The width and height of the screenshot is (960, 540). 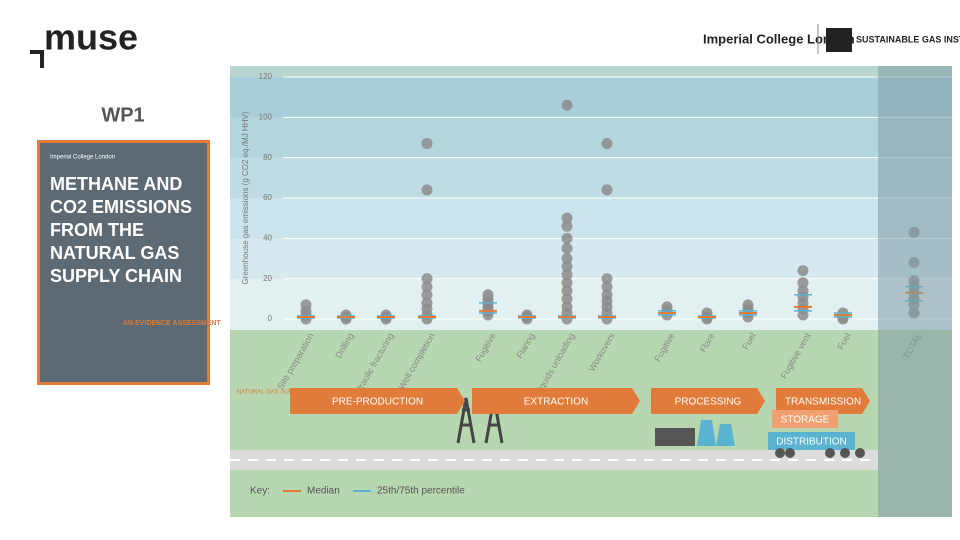 I want to click on well-icon, so click(x=466, y=420).